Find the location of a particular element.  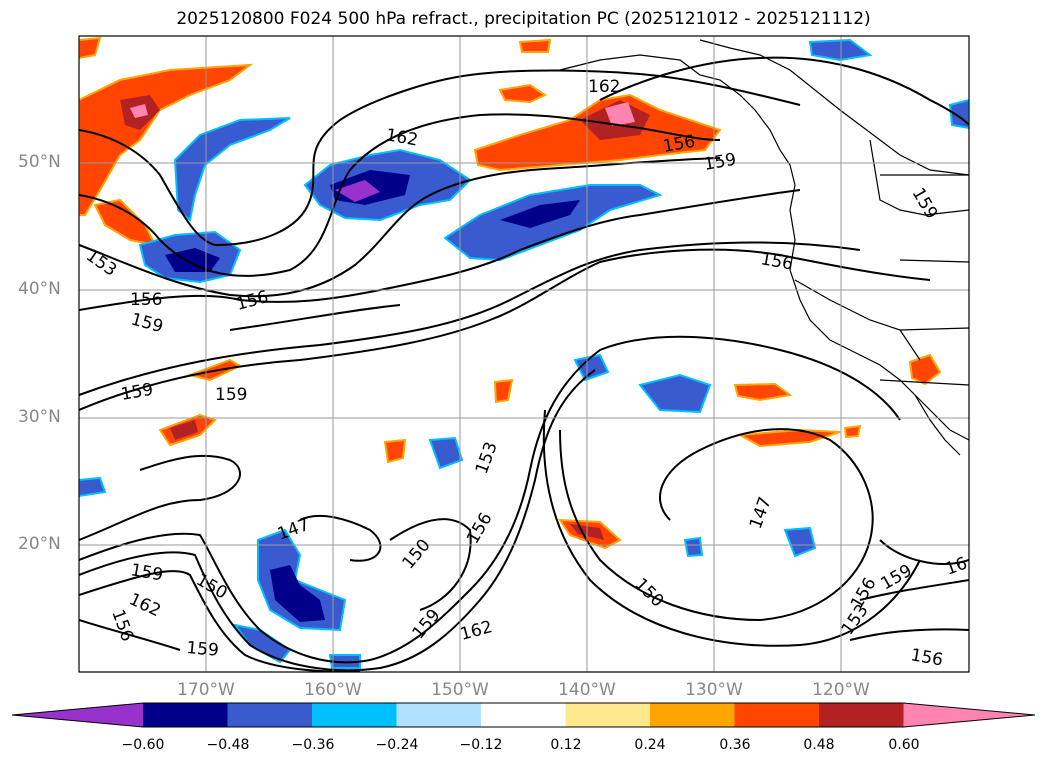

colorbar-tick: 0.24 is located at coordinates (650, 745).